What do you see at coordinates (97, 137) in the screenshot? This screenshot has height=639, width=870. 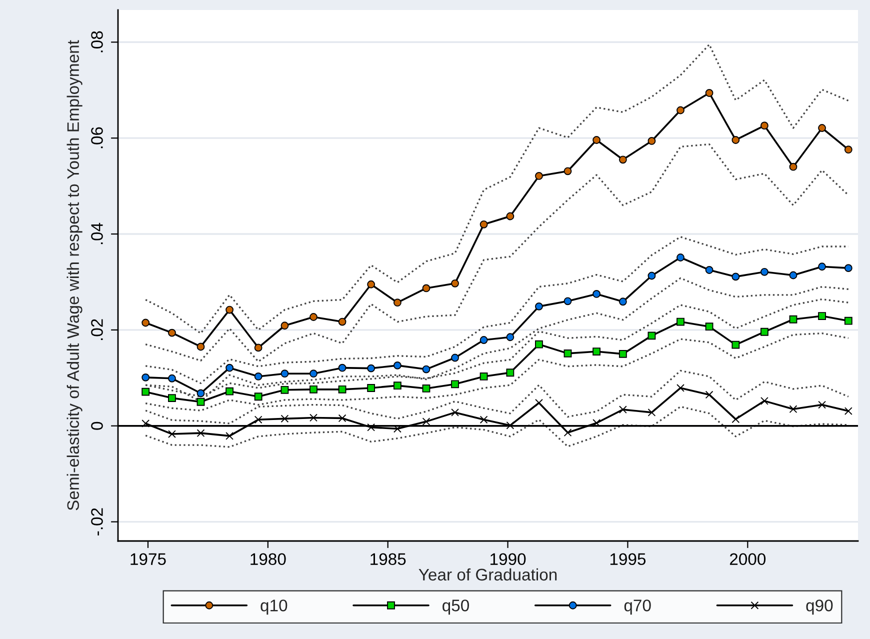 I see `y-tick-label: .06` at bounding box center [97, 137].